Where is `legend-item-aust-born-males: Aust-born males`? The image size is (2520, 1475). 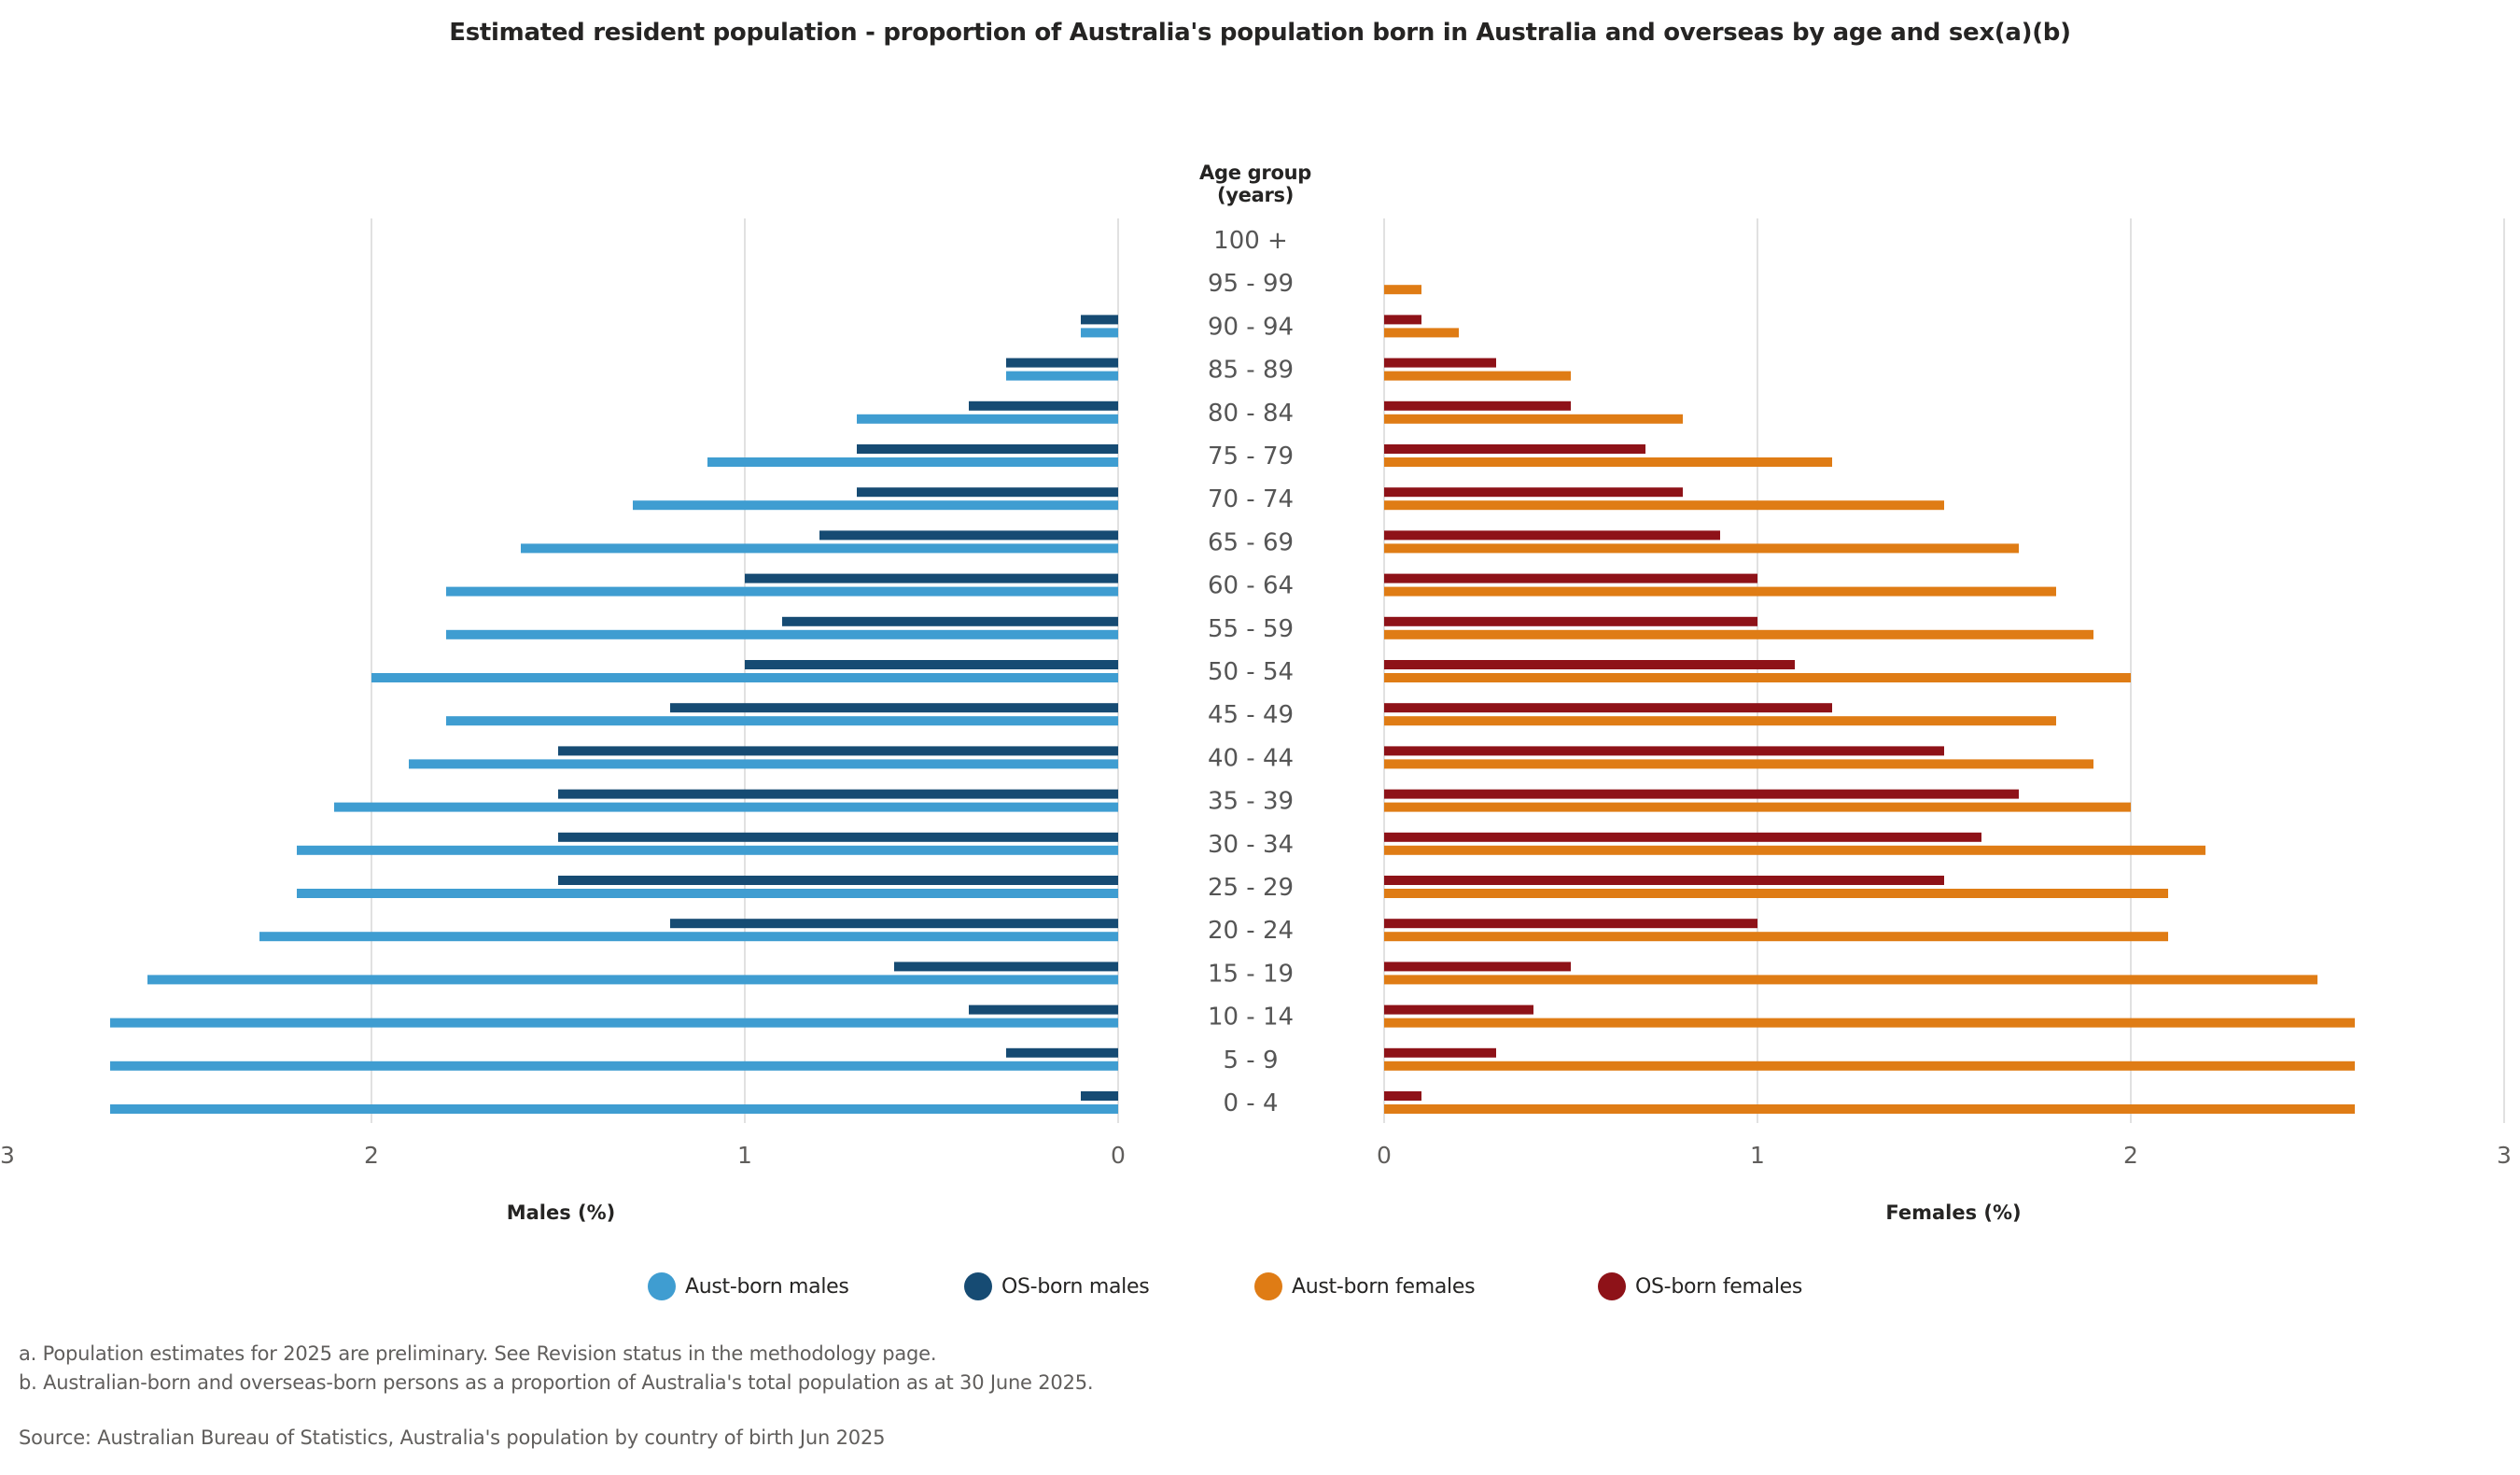
legend-item-aust-born-males: Aust-born males is located at coordinates (748, 1286).